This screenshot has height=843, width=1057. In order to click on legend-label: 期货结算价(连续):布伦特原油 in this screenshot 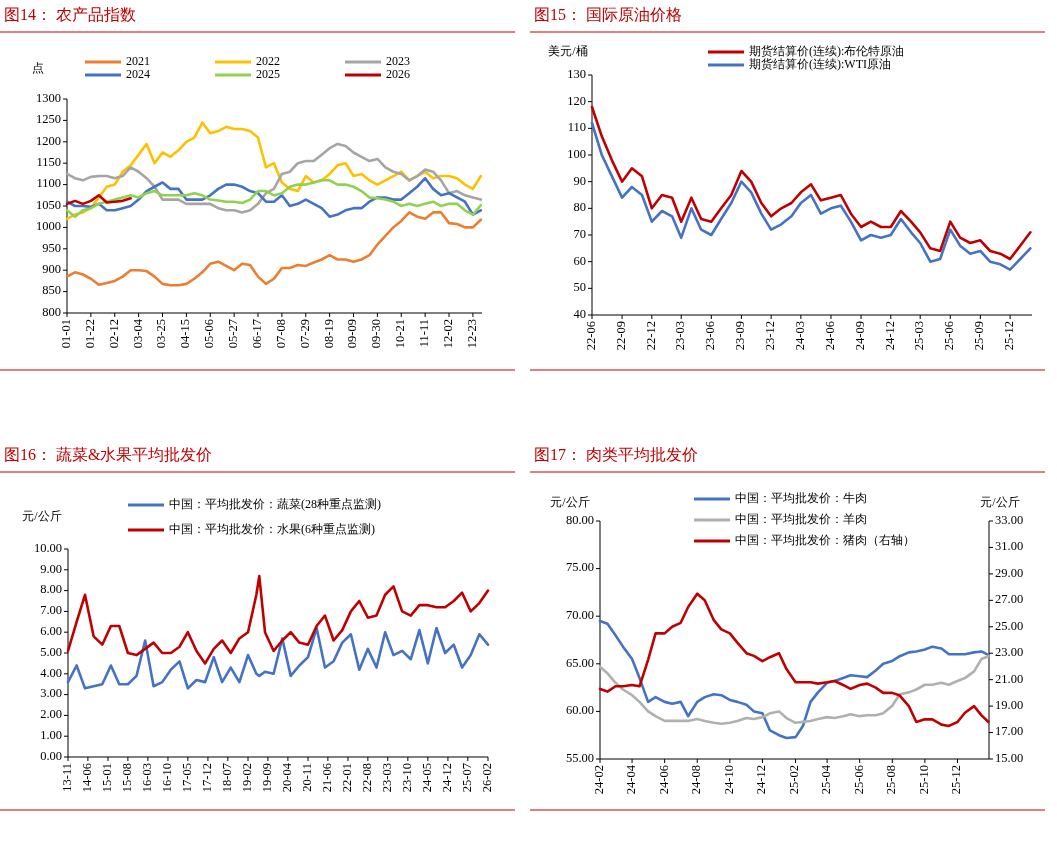, I will do `click(827, 50)`.